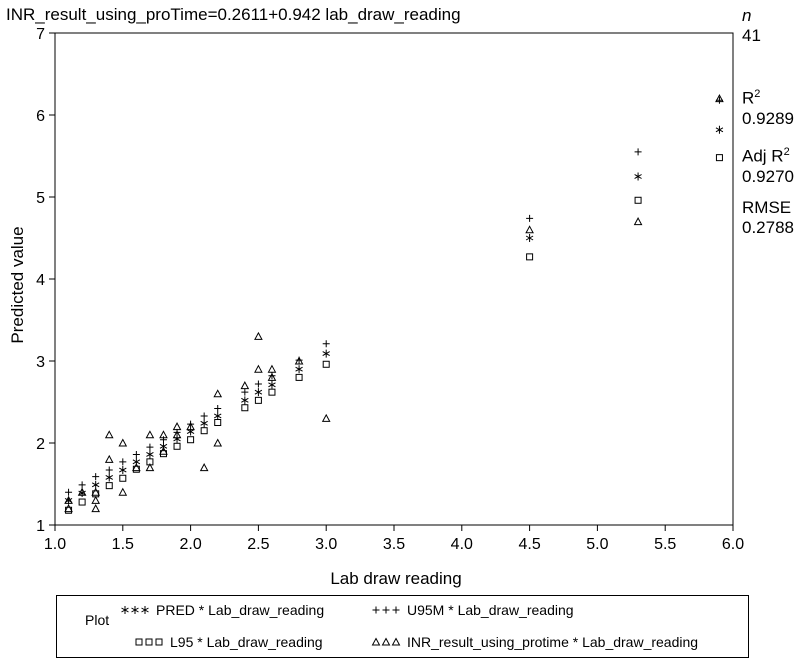  Describe the element at coordinates (40, 280) in the screenshot. I see `y-tick-label: 4` at that location.